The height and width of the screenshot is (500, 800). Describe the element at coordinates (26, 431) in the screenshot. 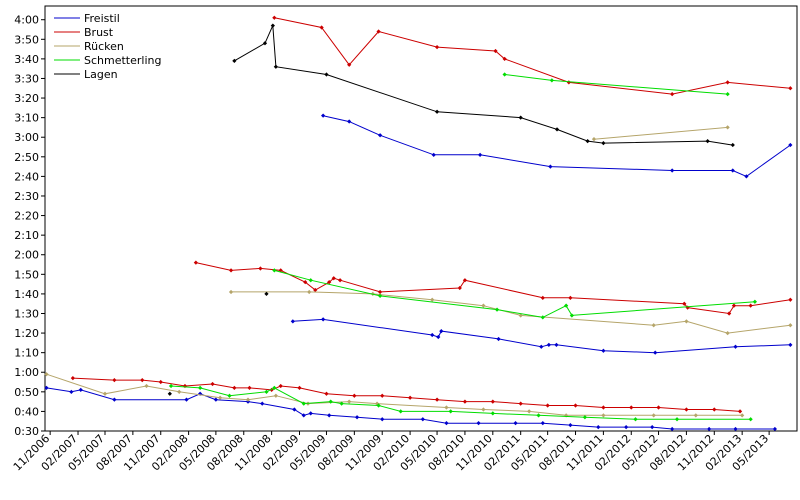

I see `y-tick-label: 0:30` at that location.